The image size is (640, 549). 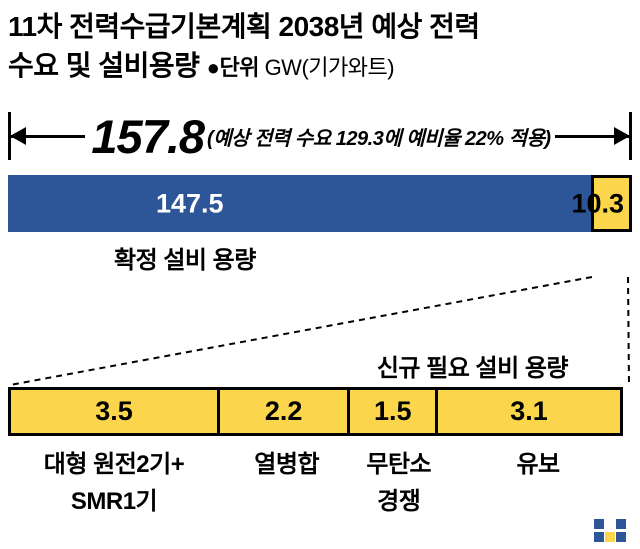 What do you see at coordinates (114, 483) in the screenshot?
I see `breakdown-label-nuclear: 대형 원전2기+ SMR1기` at bounding box center [114, 483].